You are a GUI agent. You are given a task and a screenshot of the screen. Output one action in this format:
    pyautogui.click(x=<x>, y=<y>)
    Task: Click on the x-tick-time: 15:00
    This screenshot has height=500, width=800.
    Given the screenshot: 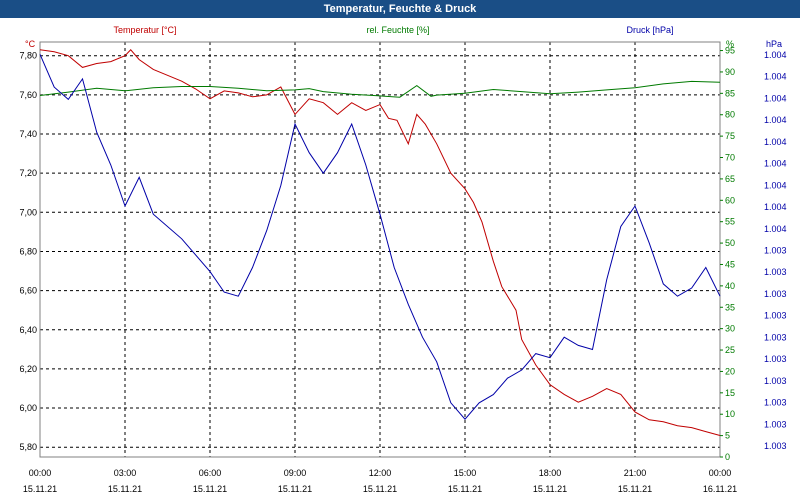 What is the action you would take?
    pyautogui.click(x=465, y=473)
    